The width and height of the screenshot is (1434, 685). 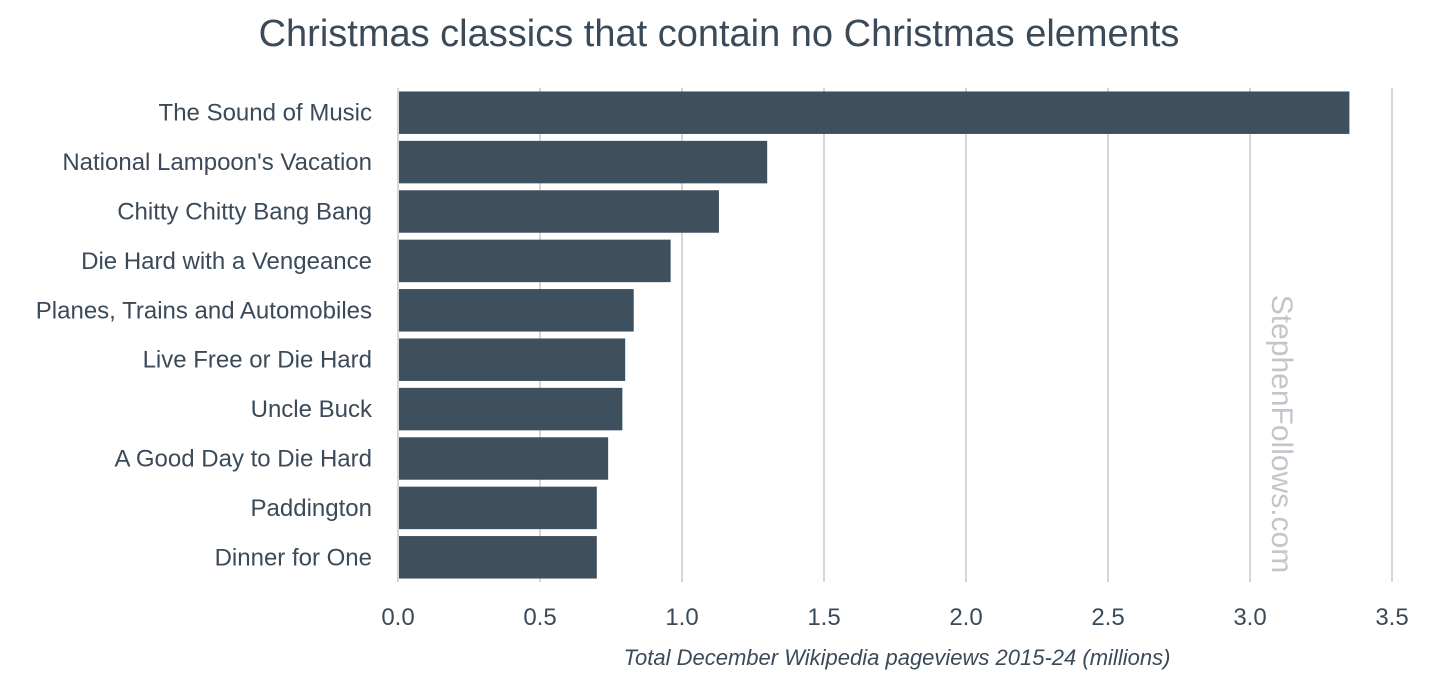 What do you see at coordinates (243, 459) in the screenshot?
I see `category-label: A Good Day to Die Hard` at bounding box center [243, 459].